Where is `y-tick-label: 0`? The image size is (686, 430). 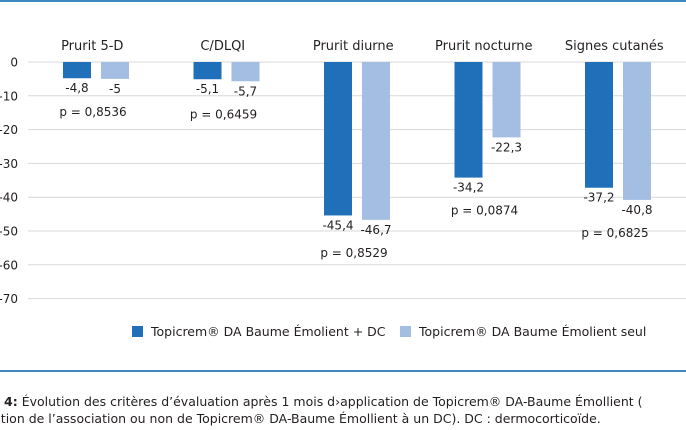 y-tick-label: 0 is located at coordinates (14, 63).